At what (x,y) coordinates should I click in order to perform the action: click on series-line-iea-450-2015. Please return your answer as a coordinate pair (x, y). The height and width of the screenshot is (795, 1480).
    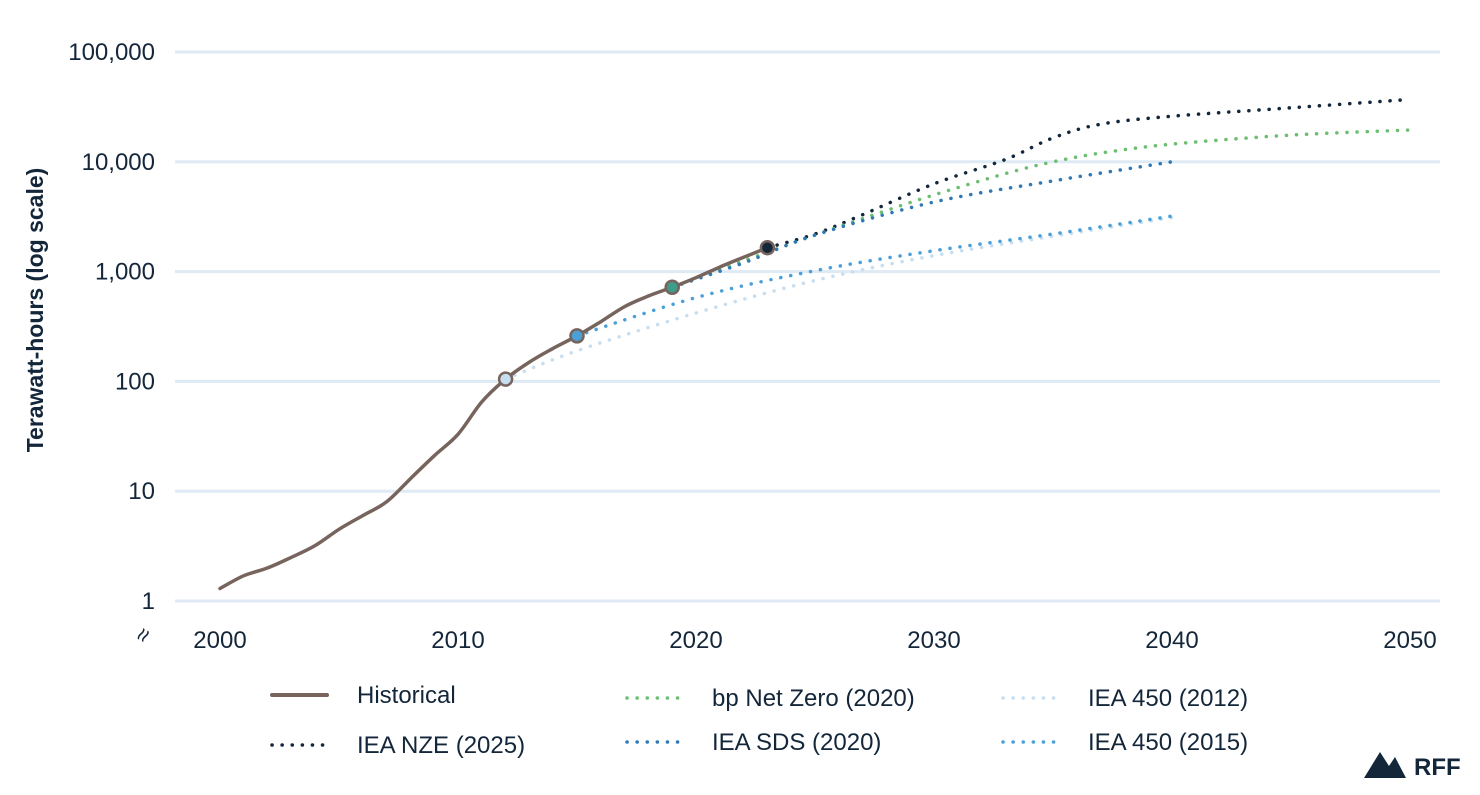
    Looking at the image, I should click on (874, 276).